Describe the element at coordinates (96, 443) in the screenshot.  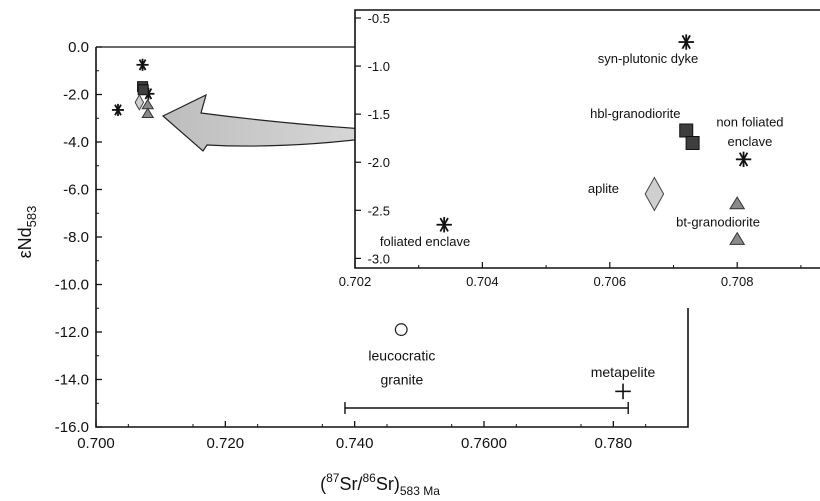
I see `x-tick-label: 0.700` at that location.